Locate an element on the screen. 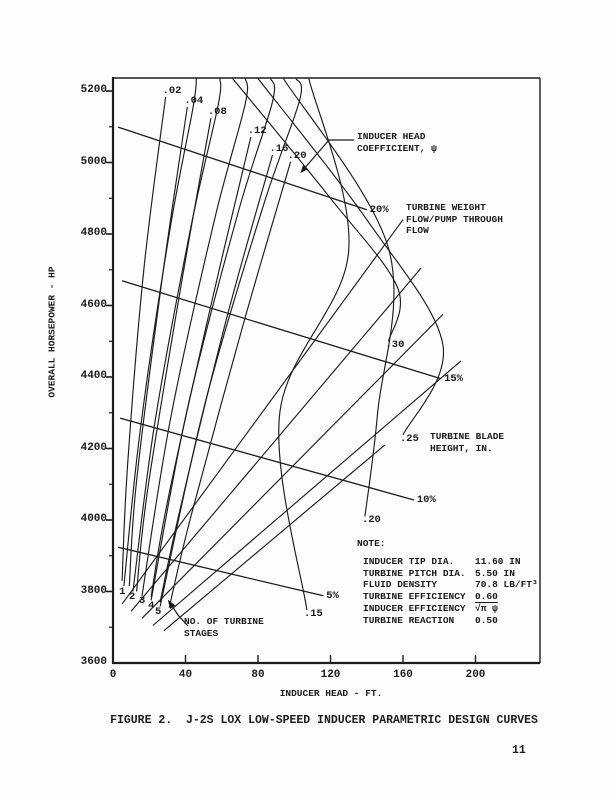  note-row-label: TURBINE PITCH DIA. is located at coordinates (414, 573).